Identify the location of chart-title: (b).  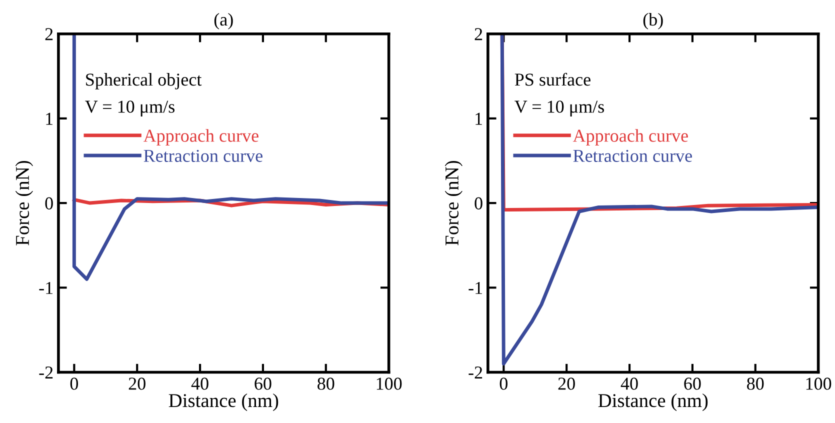
(653, 21).